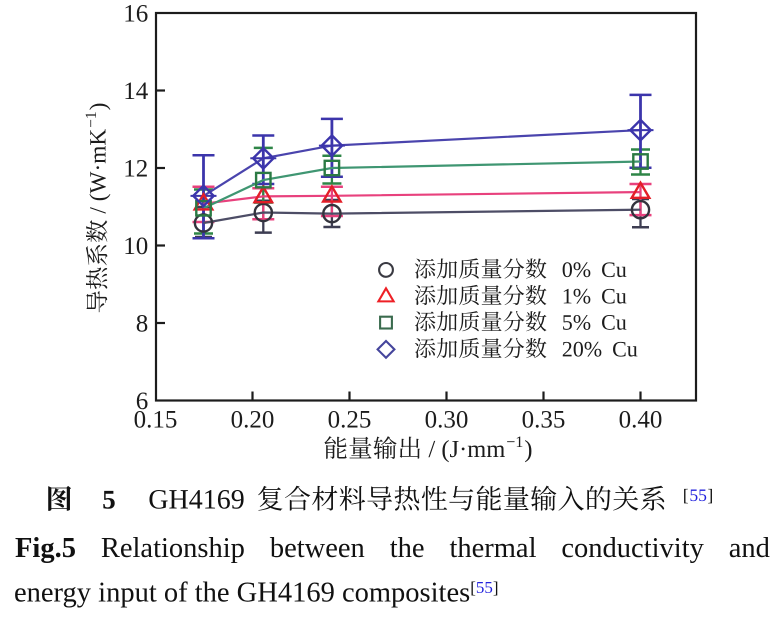 The width and height of the screenshot is (778, 629). What do you see at coordinates (136, 91) in the screenshot?
I see `svg-text: 14` at bounding box center [136, 91].